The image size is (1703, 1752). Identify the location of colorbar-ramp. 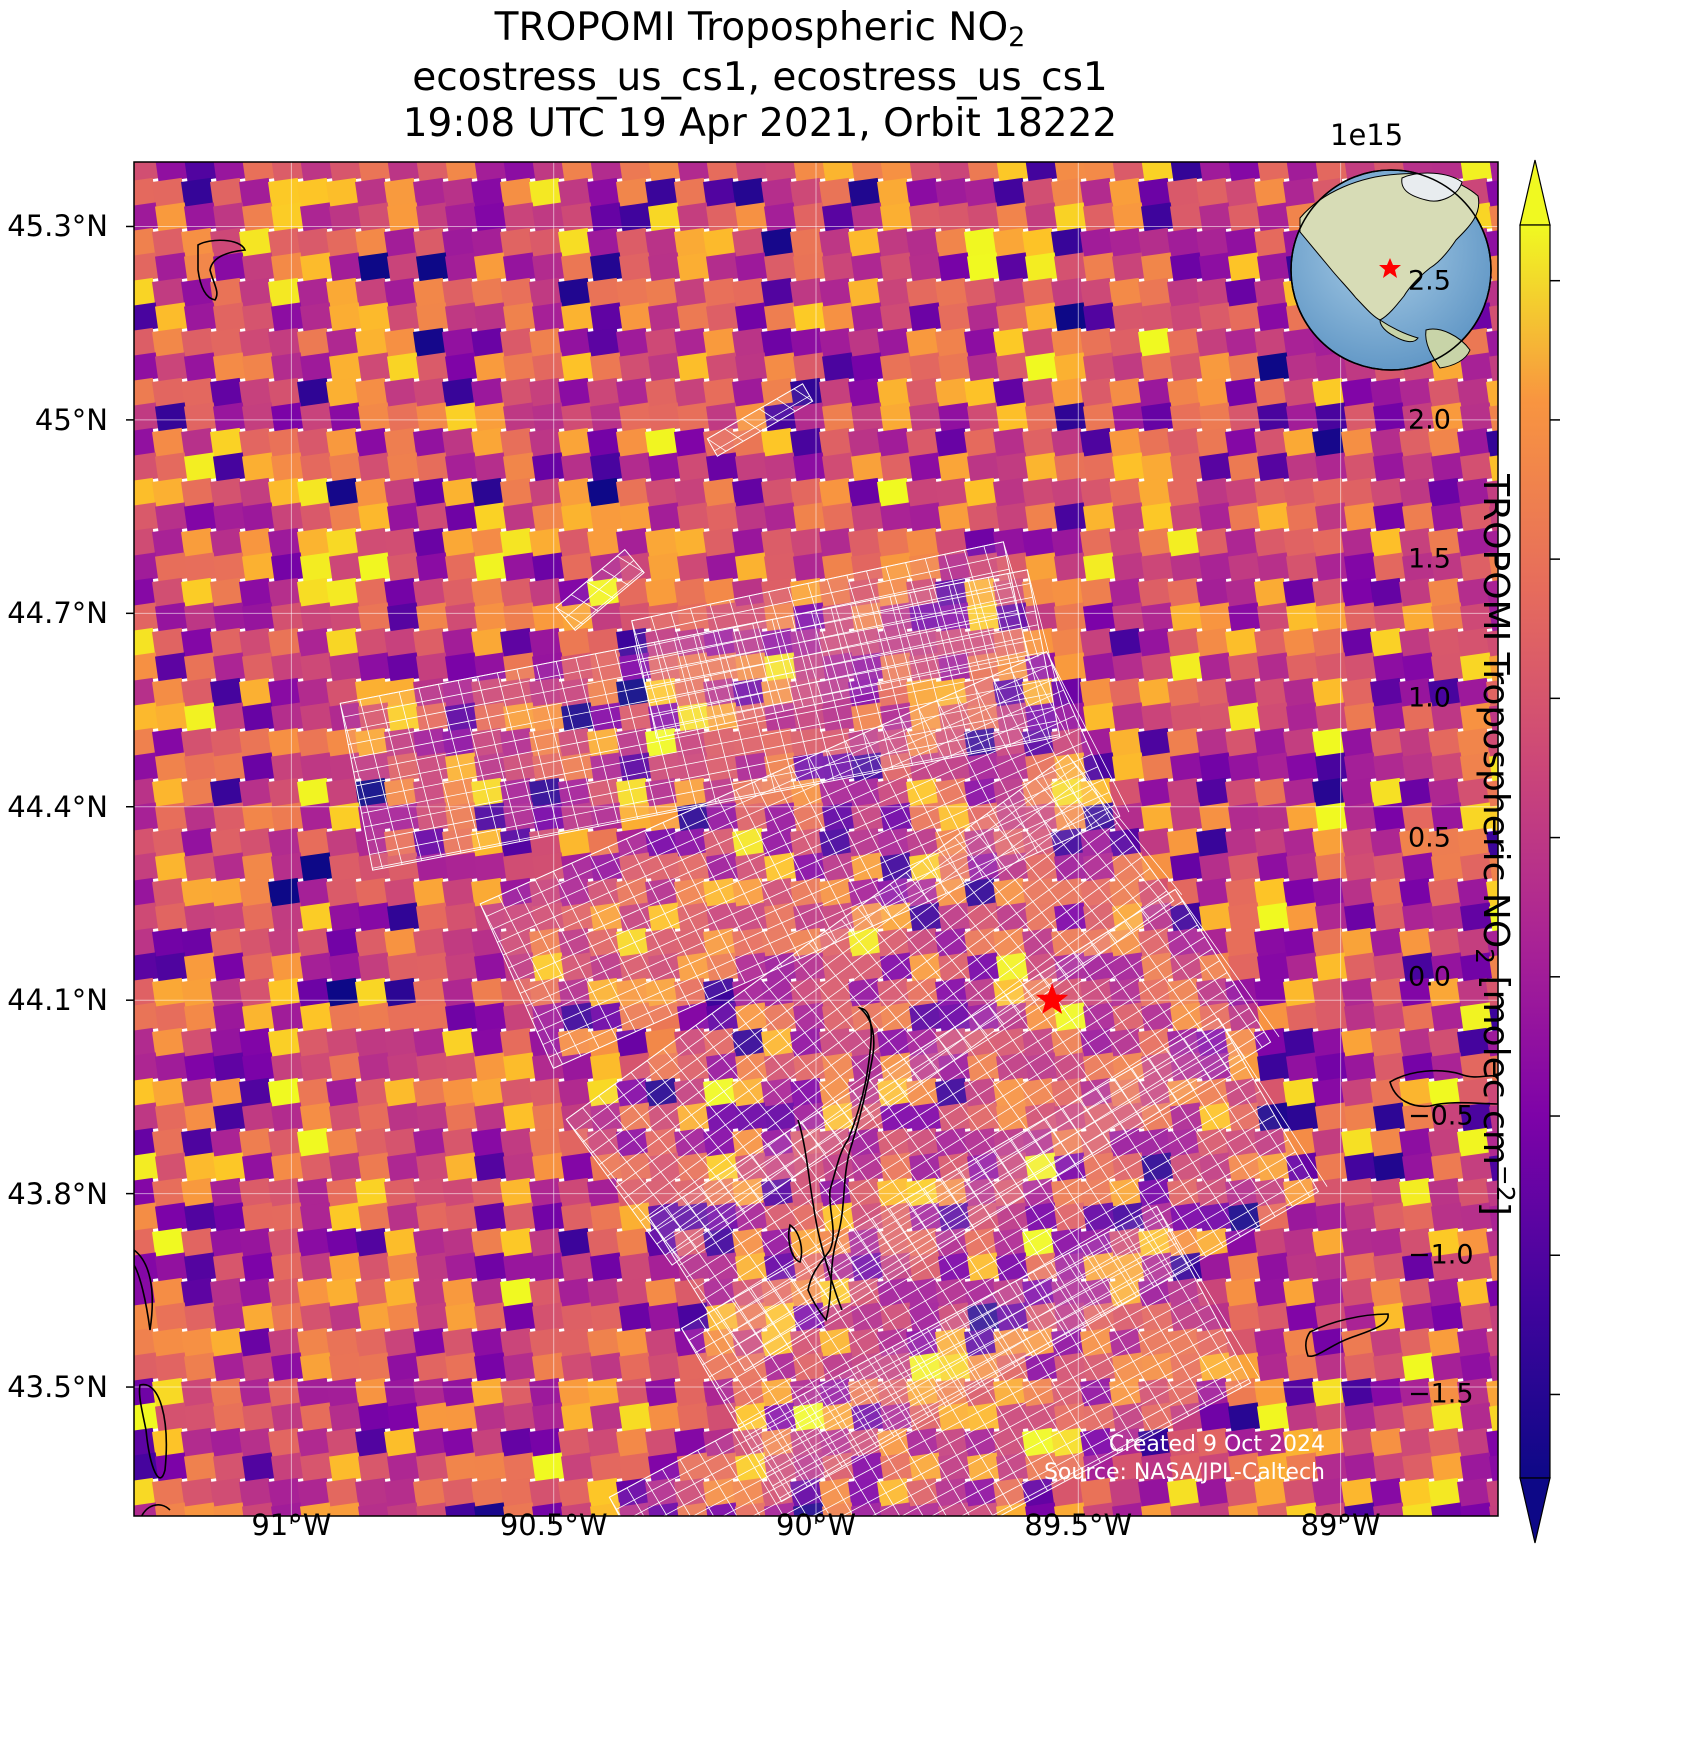
(1535, 851).